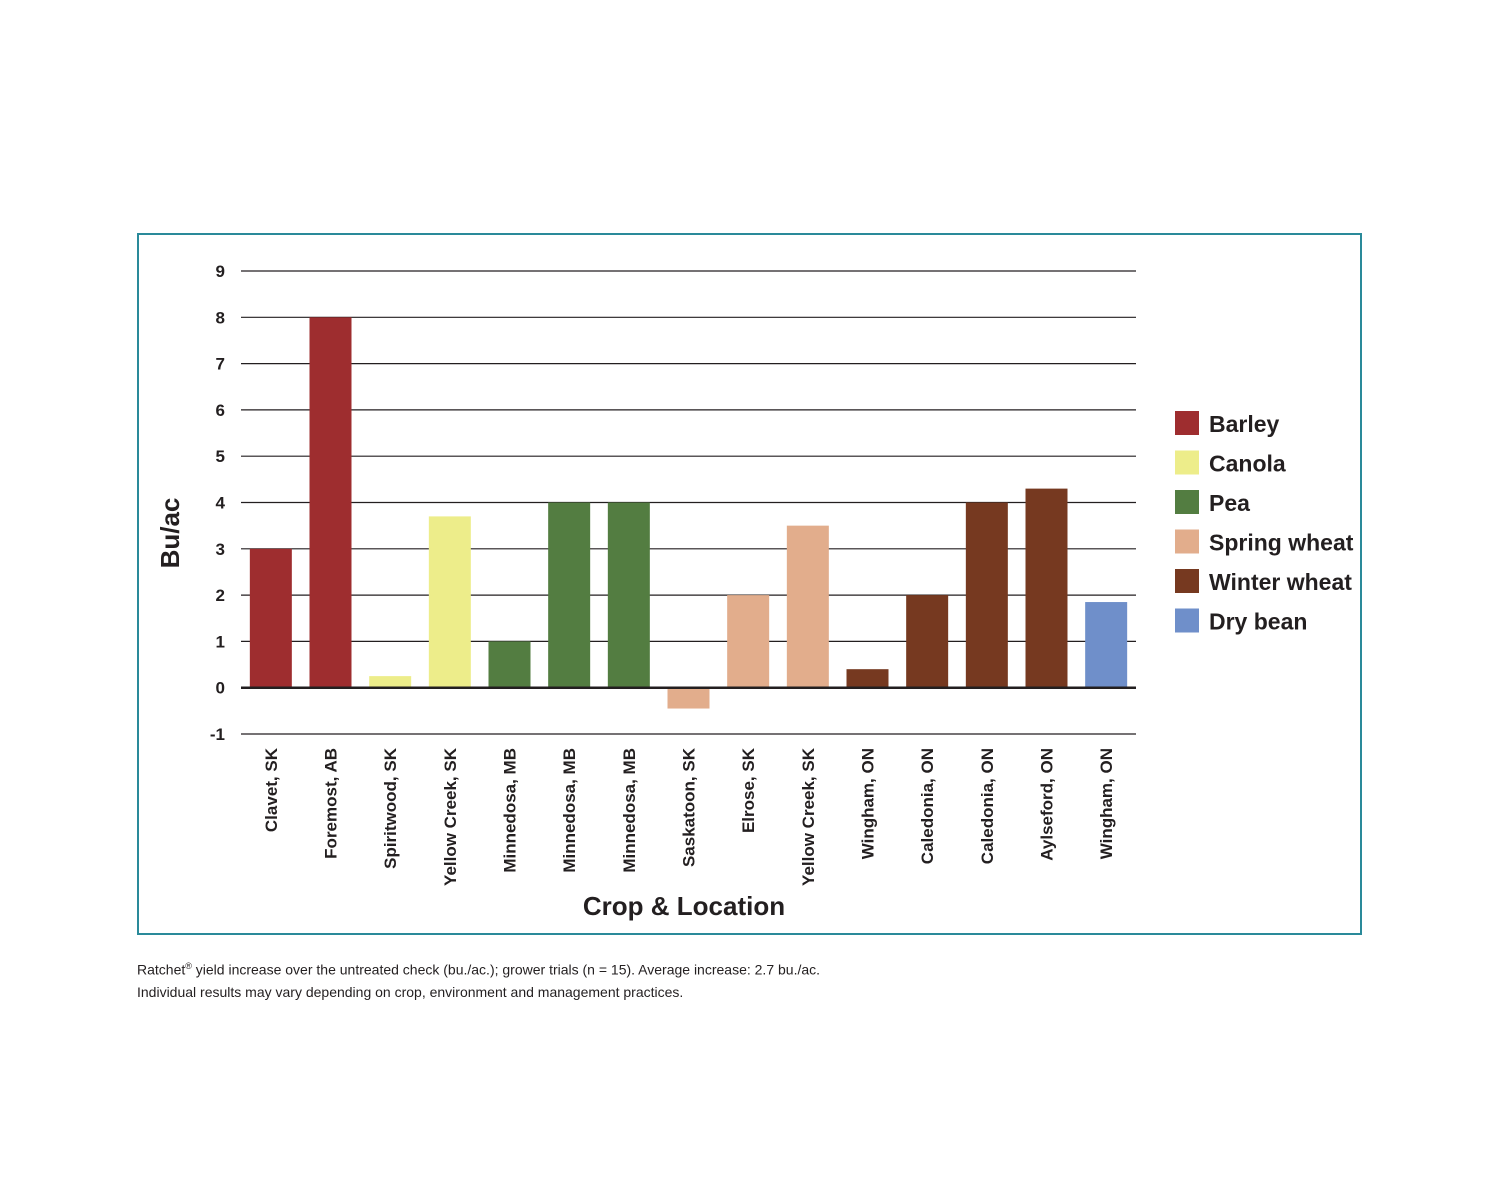 This screenshot has height=1200, width=1500. What do you see at coordinates (1229, 503) in the screenshot?
I see `legend-label: Pea` at bounding box center [1229, 503].